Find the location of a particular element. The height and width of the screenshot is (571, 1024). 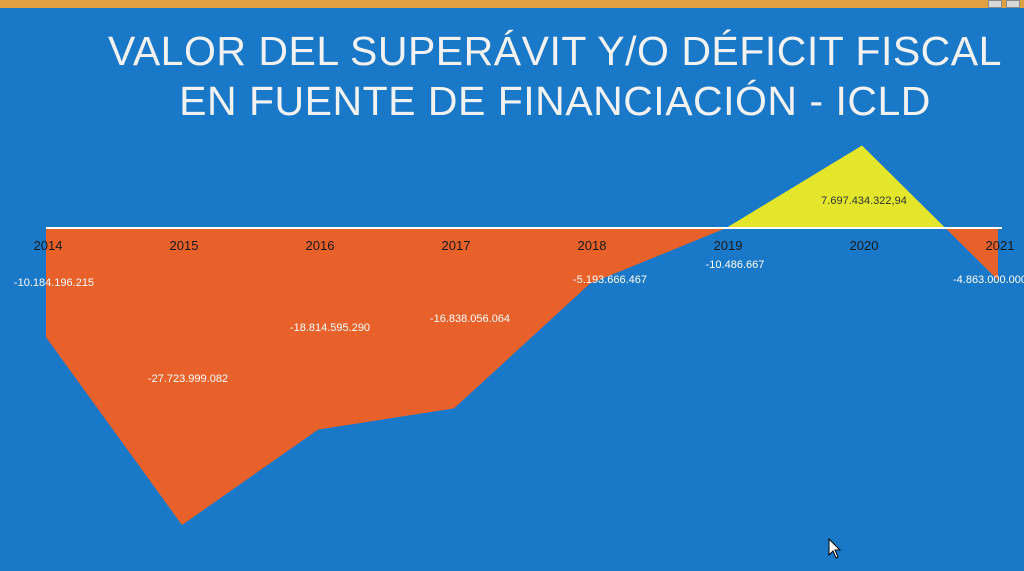

data-label: -27.723.999.082 is located at coordinates (188, 379).